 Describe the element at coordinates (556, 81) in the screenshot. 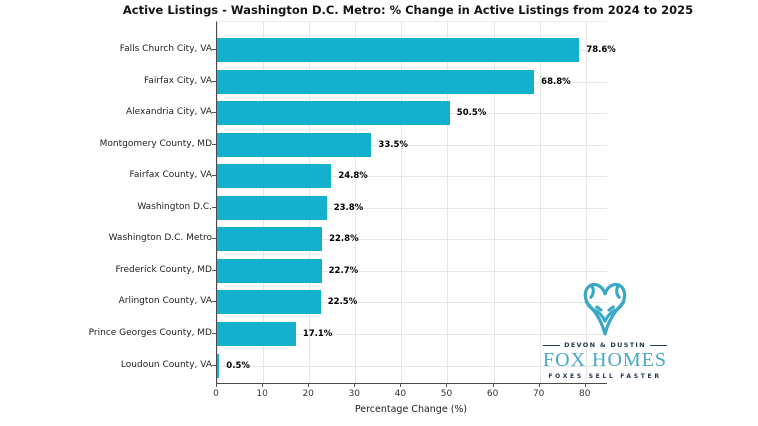

I see `bar-value-label: 68.8%` at that location.